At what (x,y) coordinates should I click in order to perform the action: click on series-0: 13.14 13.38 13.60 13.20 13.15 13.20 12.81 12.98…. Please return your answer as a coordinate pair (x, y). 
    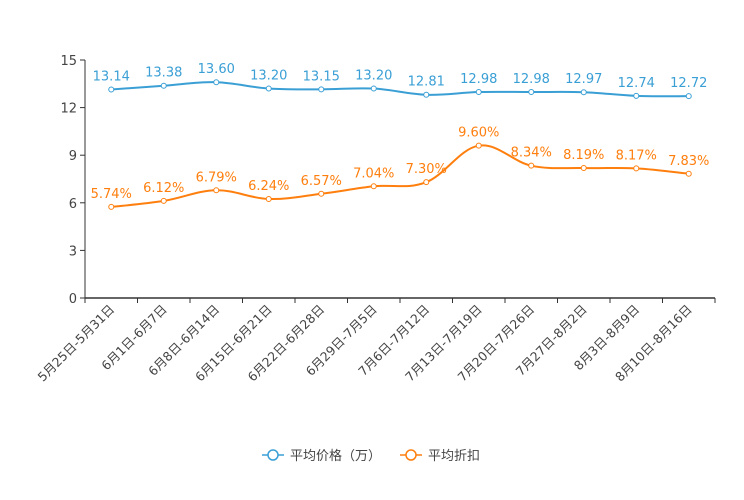
    Looking at the image, I should click on (400, 81).